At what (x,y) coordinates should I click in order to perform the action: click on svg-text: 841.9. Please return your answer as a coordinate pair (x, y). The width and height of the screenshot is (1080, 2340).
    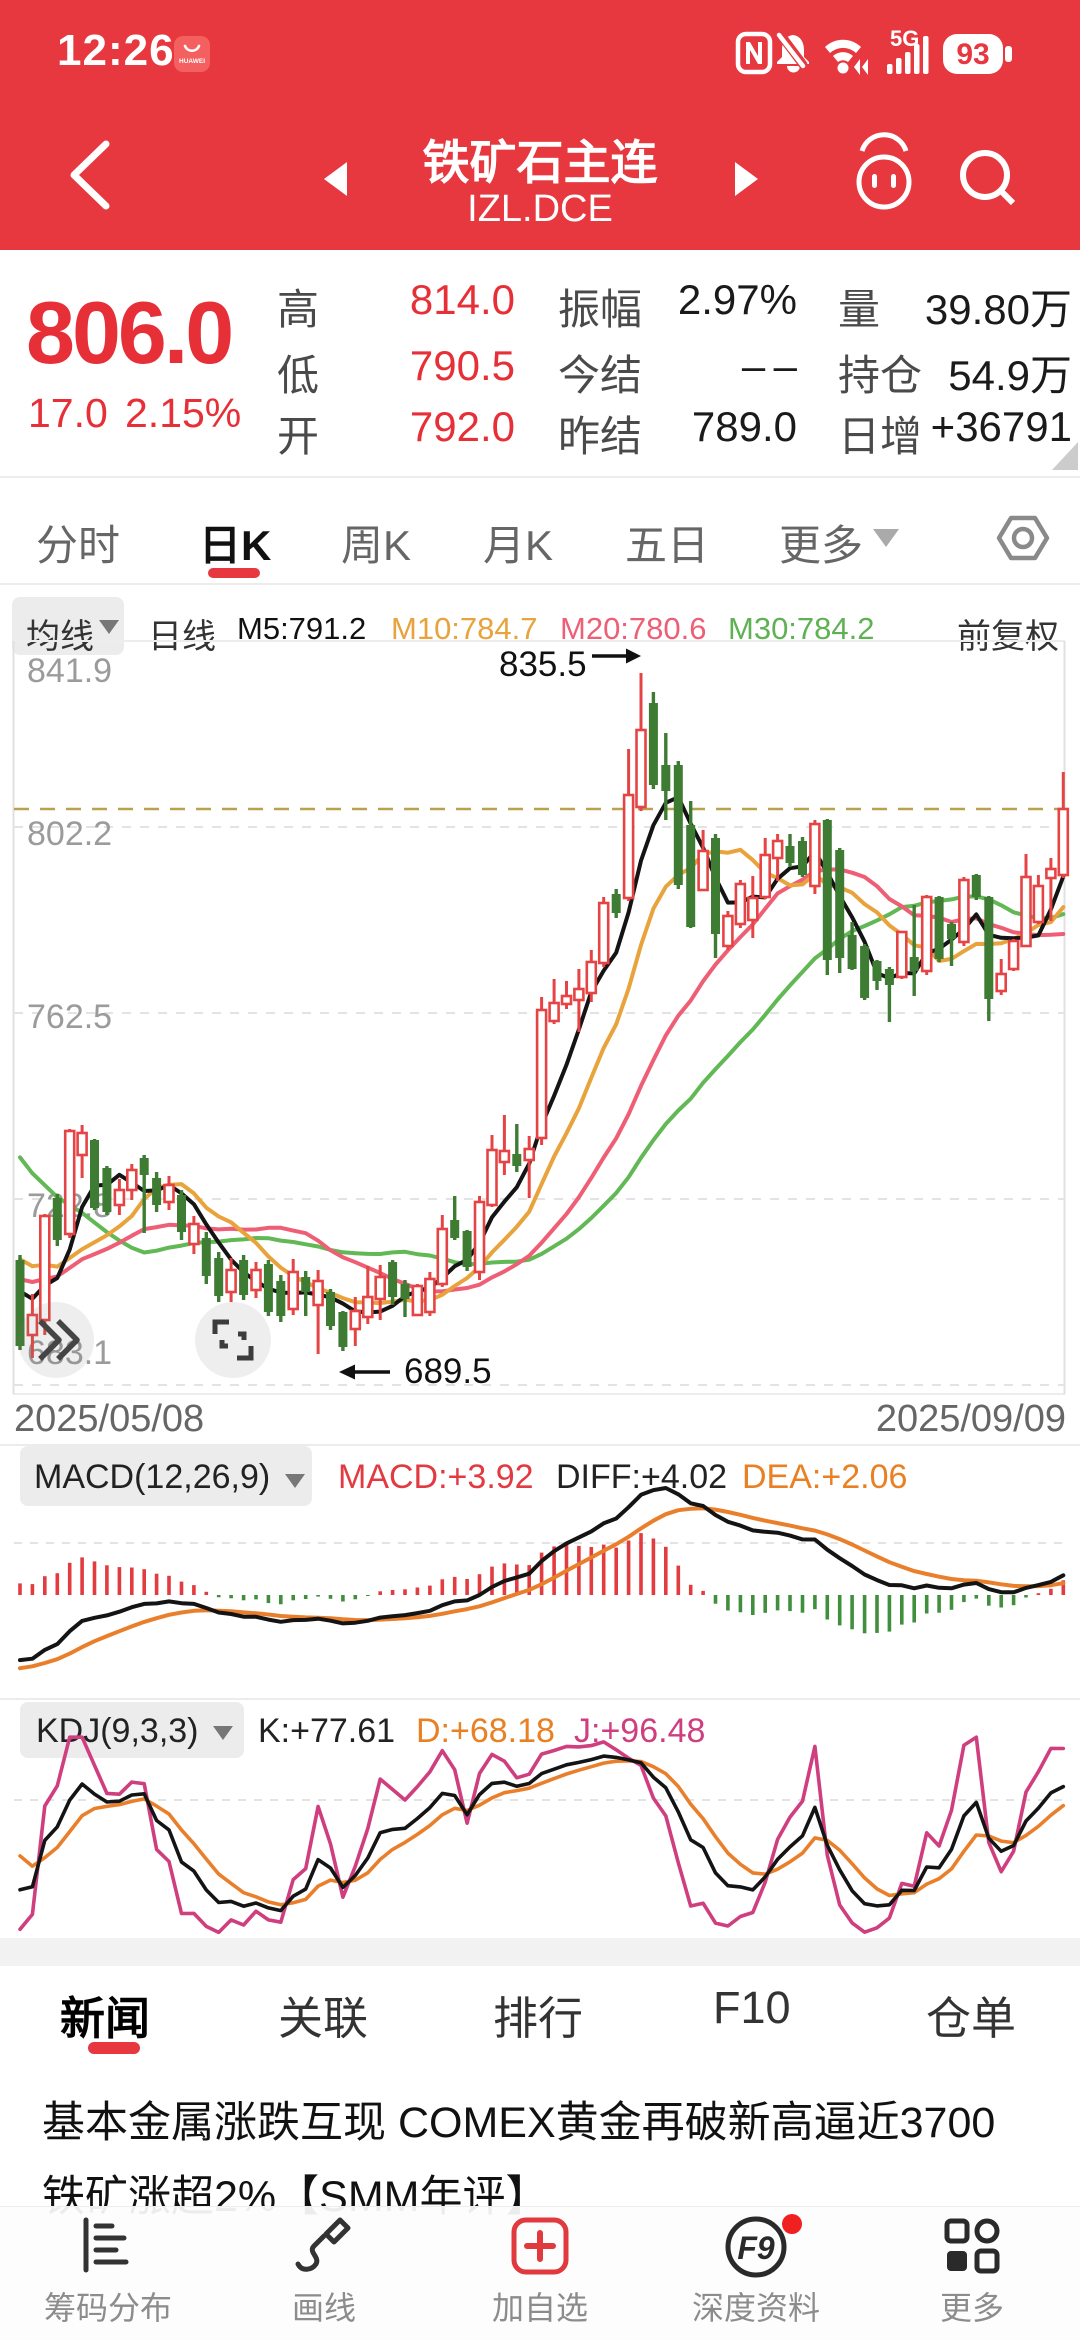
    Looking at the image, I should click on (69, 671).